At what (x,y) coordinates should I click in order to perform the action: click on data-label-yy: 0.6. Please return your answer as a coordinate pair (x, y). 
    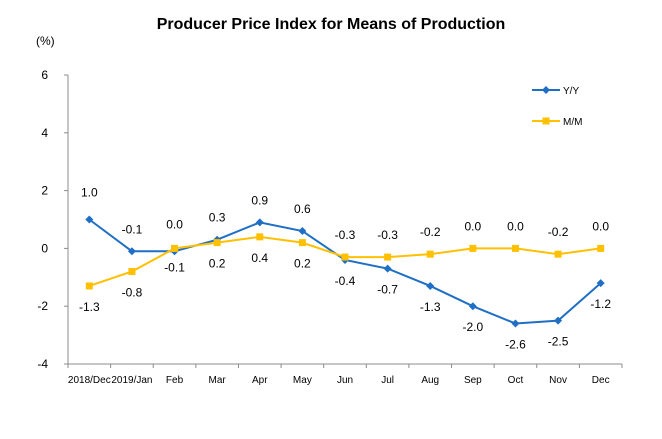
    Looking at the image, I should click on (302, 209).